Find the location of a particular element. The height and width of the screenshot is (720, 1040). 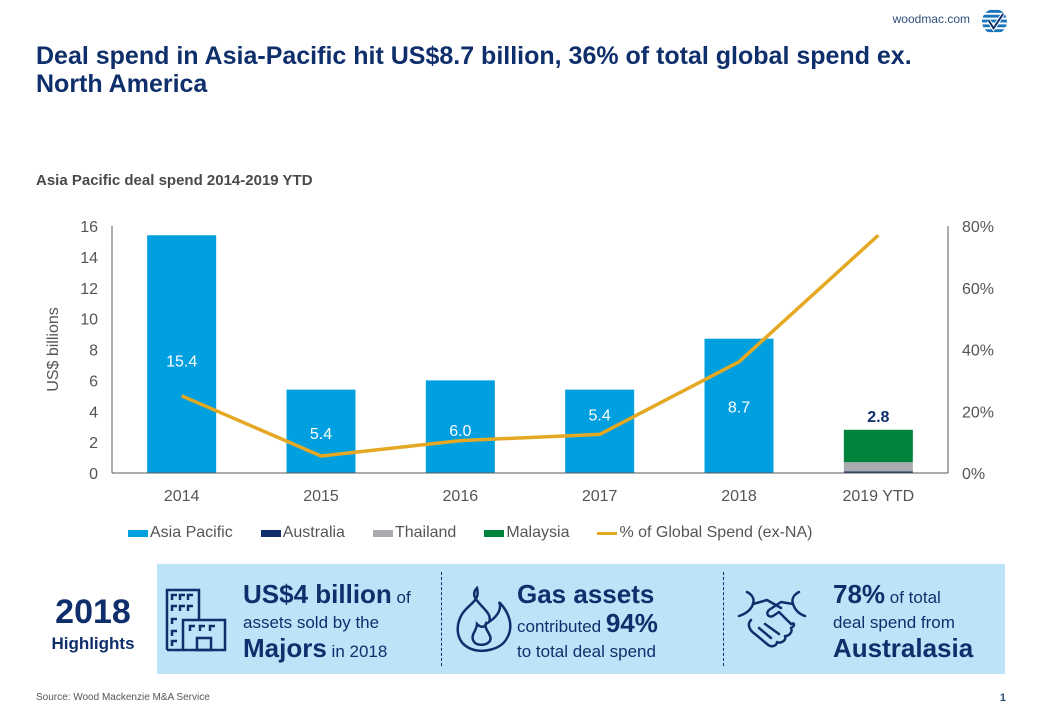

highlights-label: Highlights is located at coordinates (93, 643).